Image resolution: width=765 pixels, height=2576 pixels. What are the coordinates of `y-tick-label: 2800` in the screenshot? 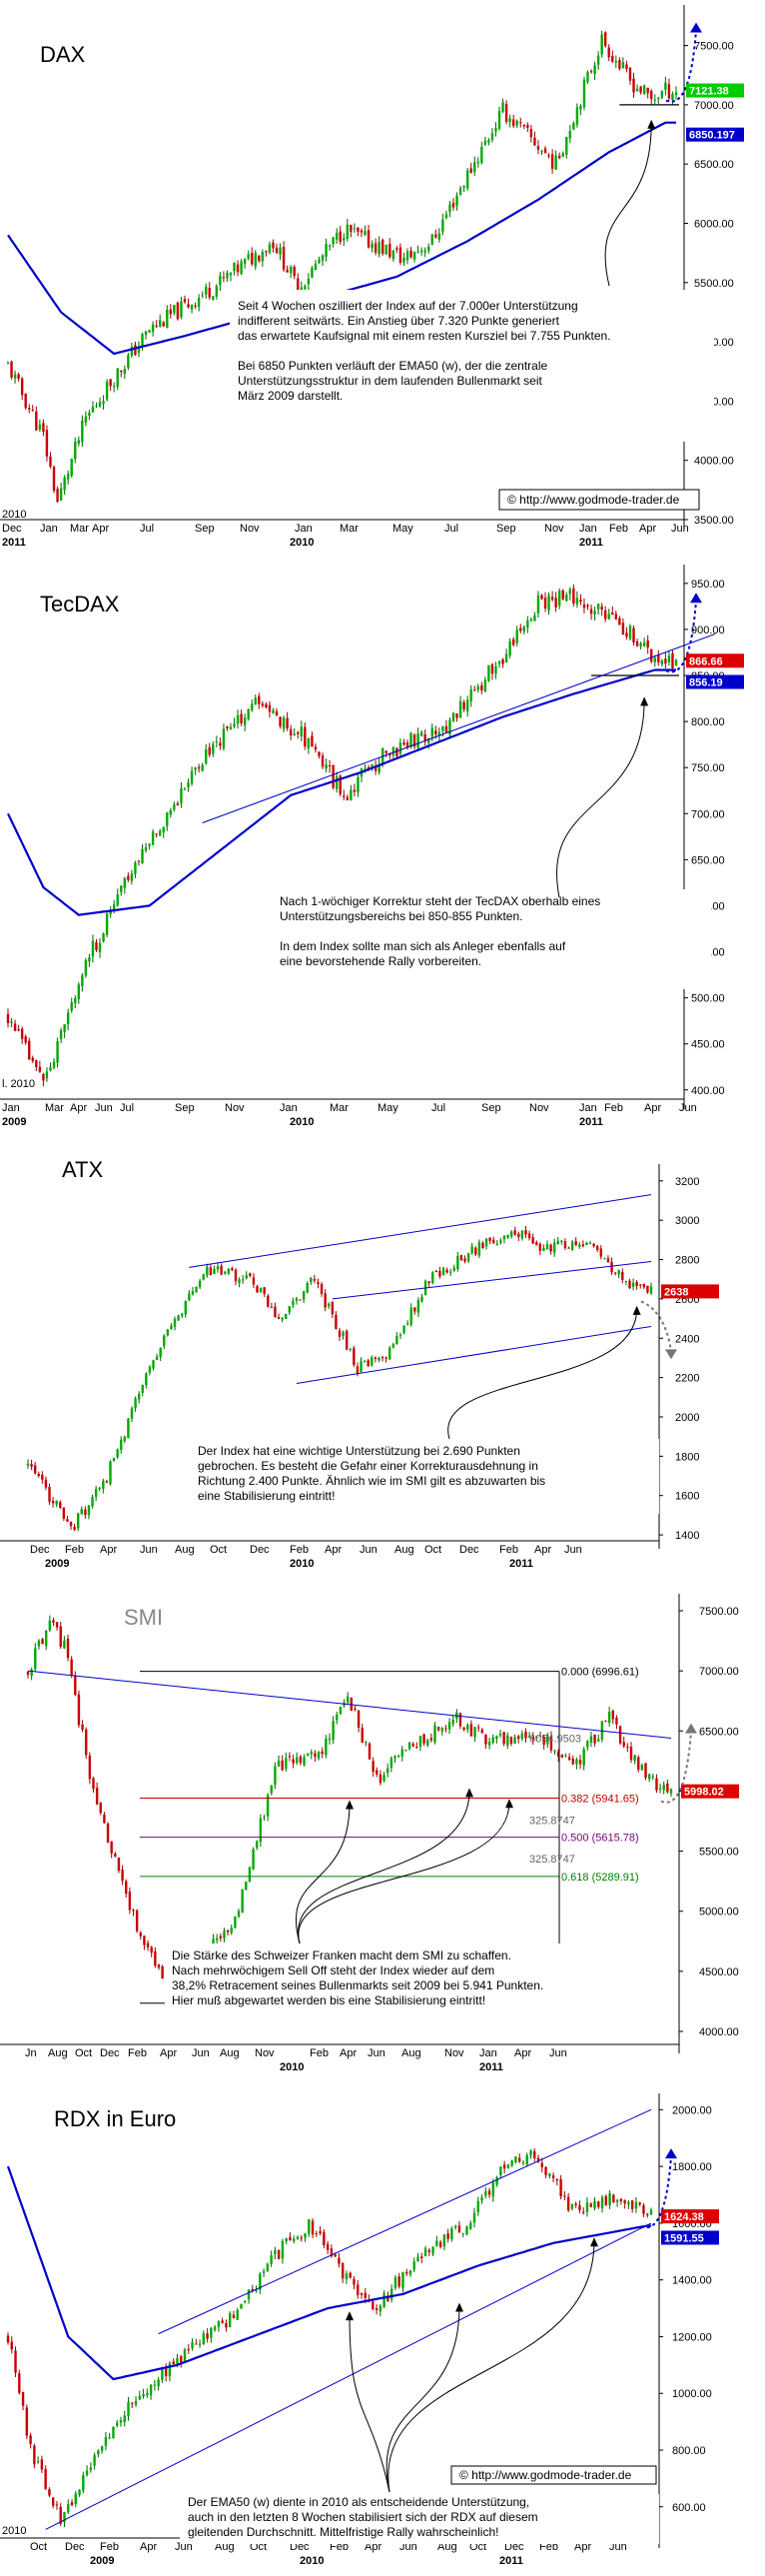 It's located at (687, 1261).